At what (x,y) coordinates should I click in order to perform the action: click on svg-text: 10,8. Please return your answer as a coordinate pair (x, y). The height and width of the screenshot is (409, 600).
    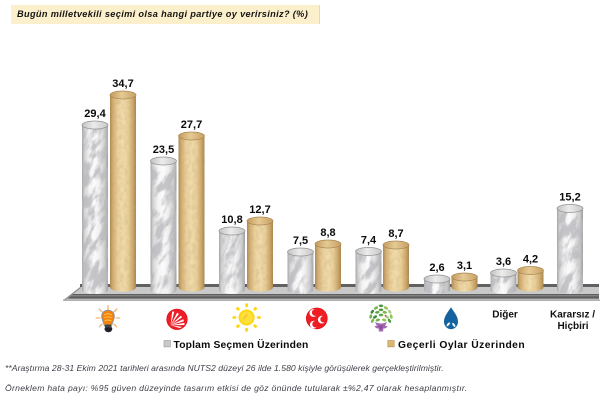
    Looking at the image, I should click on (231, 220).